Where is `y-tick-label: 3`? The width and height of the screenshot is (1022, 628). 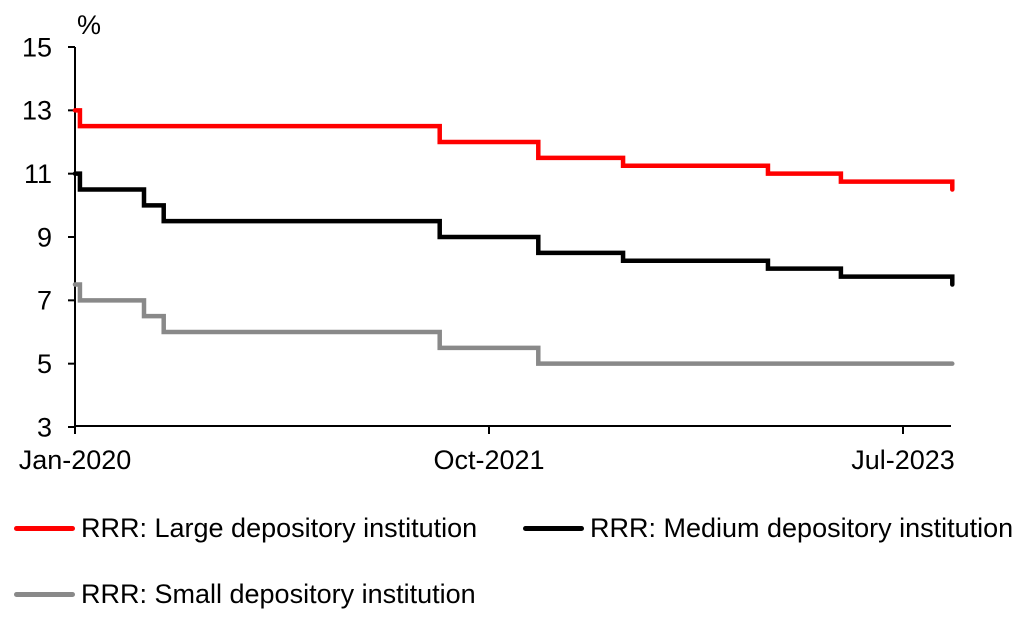
y-tick-label: 3 is located at coordinates (44, 427).